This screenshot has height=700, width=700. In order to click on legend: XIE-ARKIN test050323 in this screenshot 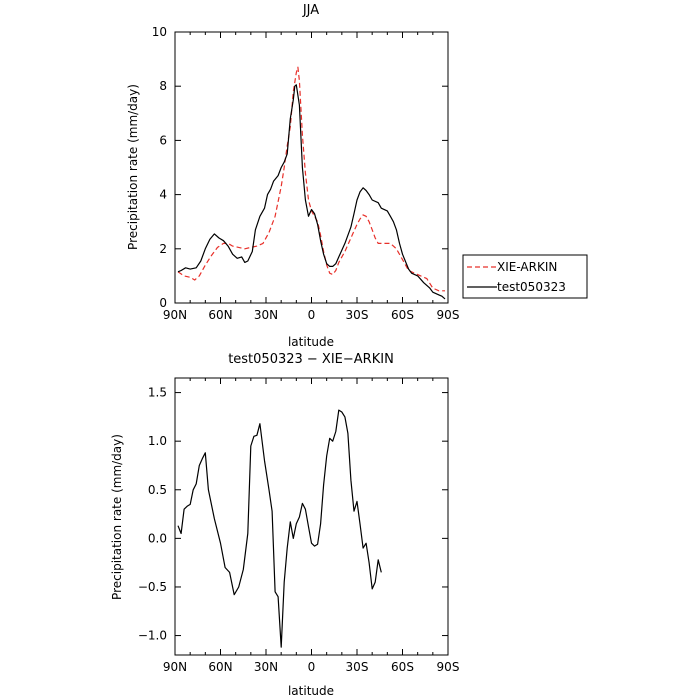, I will do `click(525, 276)`.